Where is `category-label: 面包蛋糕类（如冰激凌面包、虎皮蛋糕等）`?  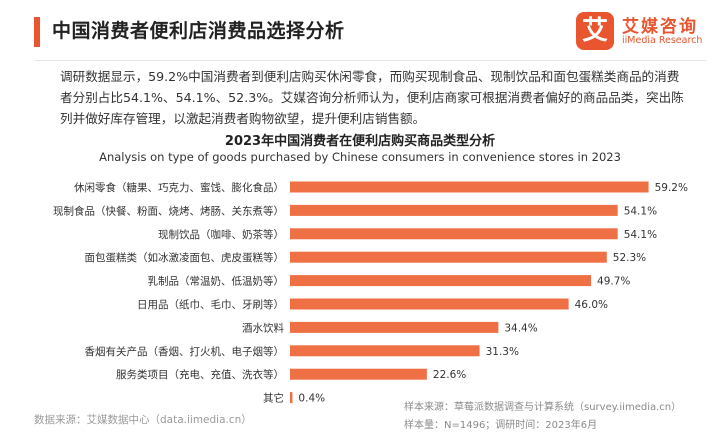 category-label: 面包蛋糕类（如冰激凌面包、虎皮蛋糕等） is located at coordinates (185, 257).